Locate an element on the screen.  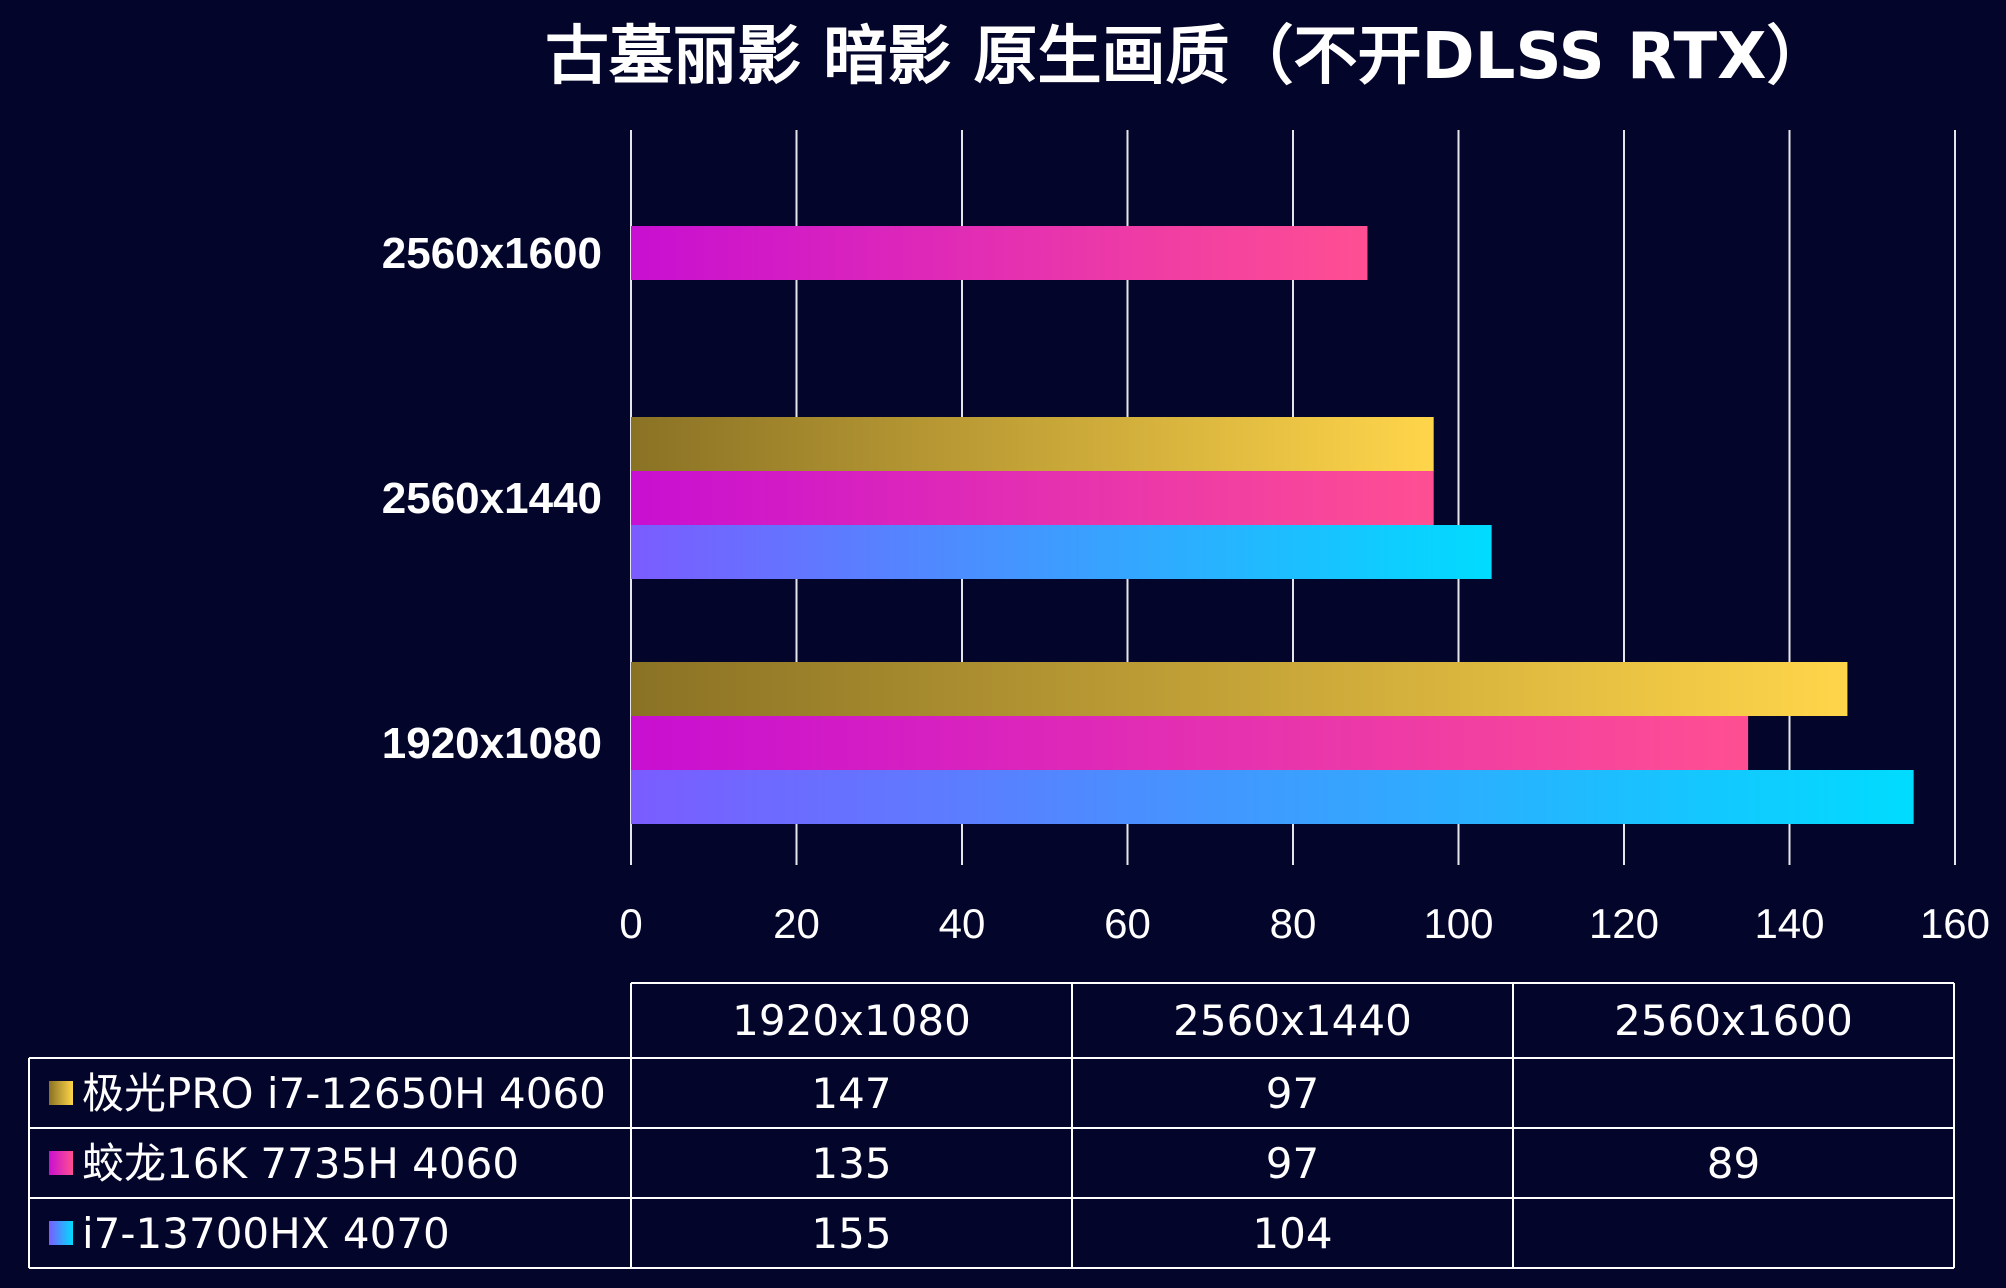
table-cell: 135 is located at coordinates (851, 1163).